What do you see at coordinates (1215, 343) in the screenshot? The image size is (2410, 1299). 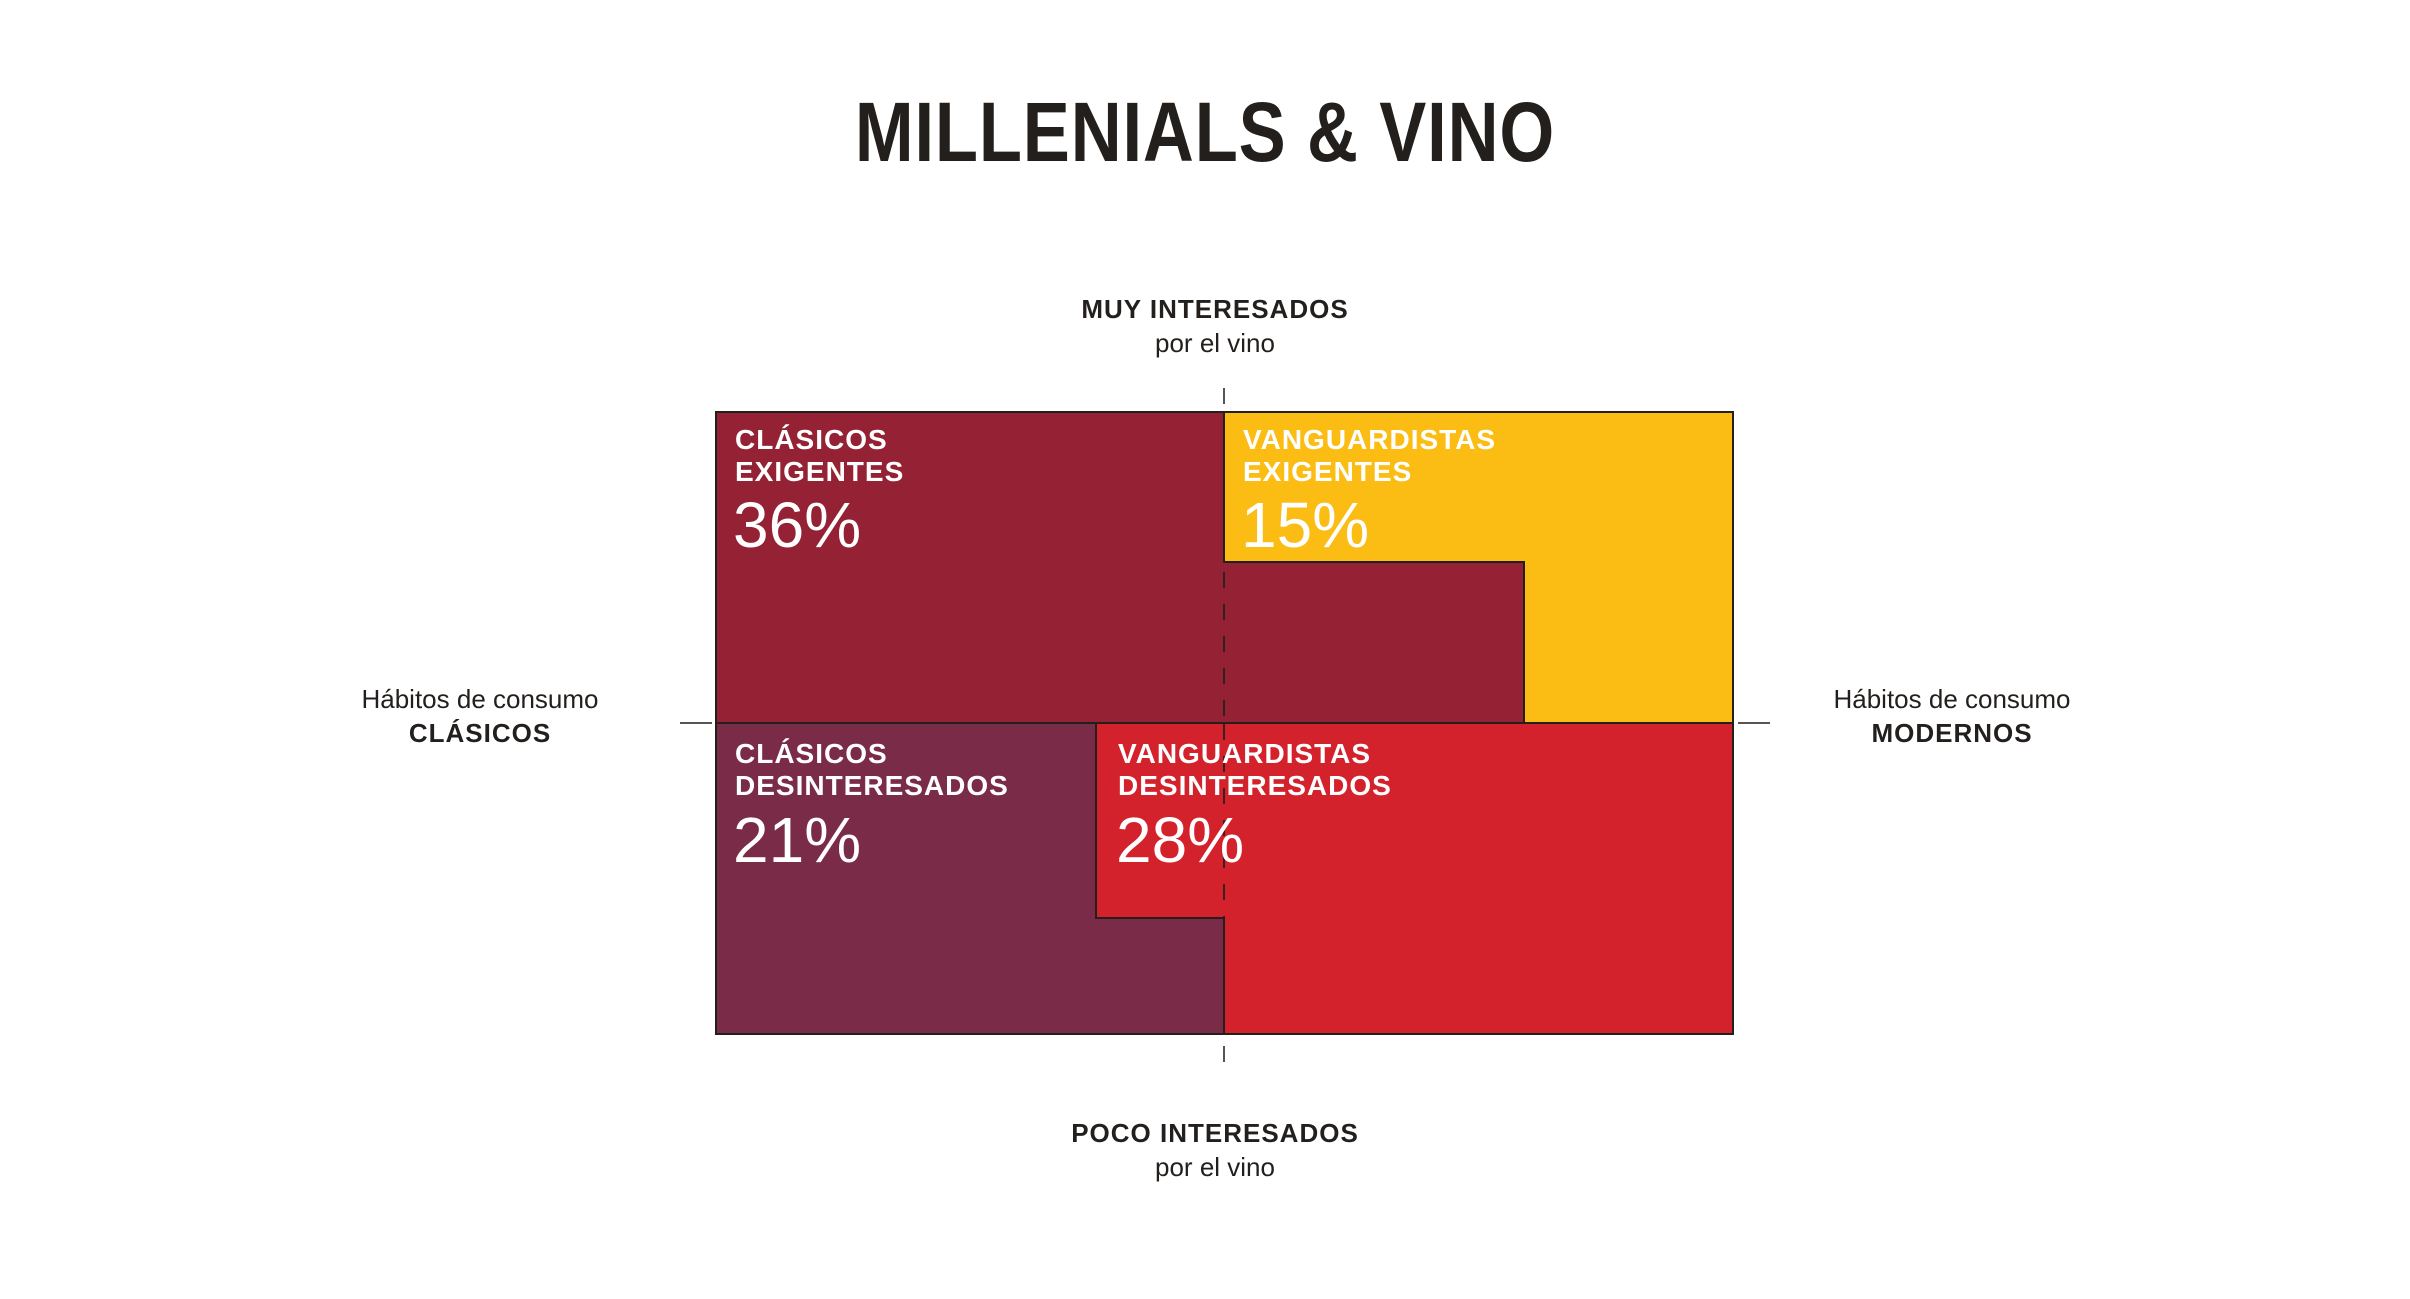 I see `axis-top-light: por el vino` at bounding box center [1215, 343].